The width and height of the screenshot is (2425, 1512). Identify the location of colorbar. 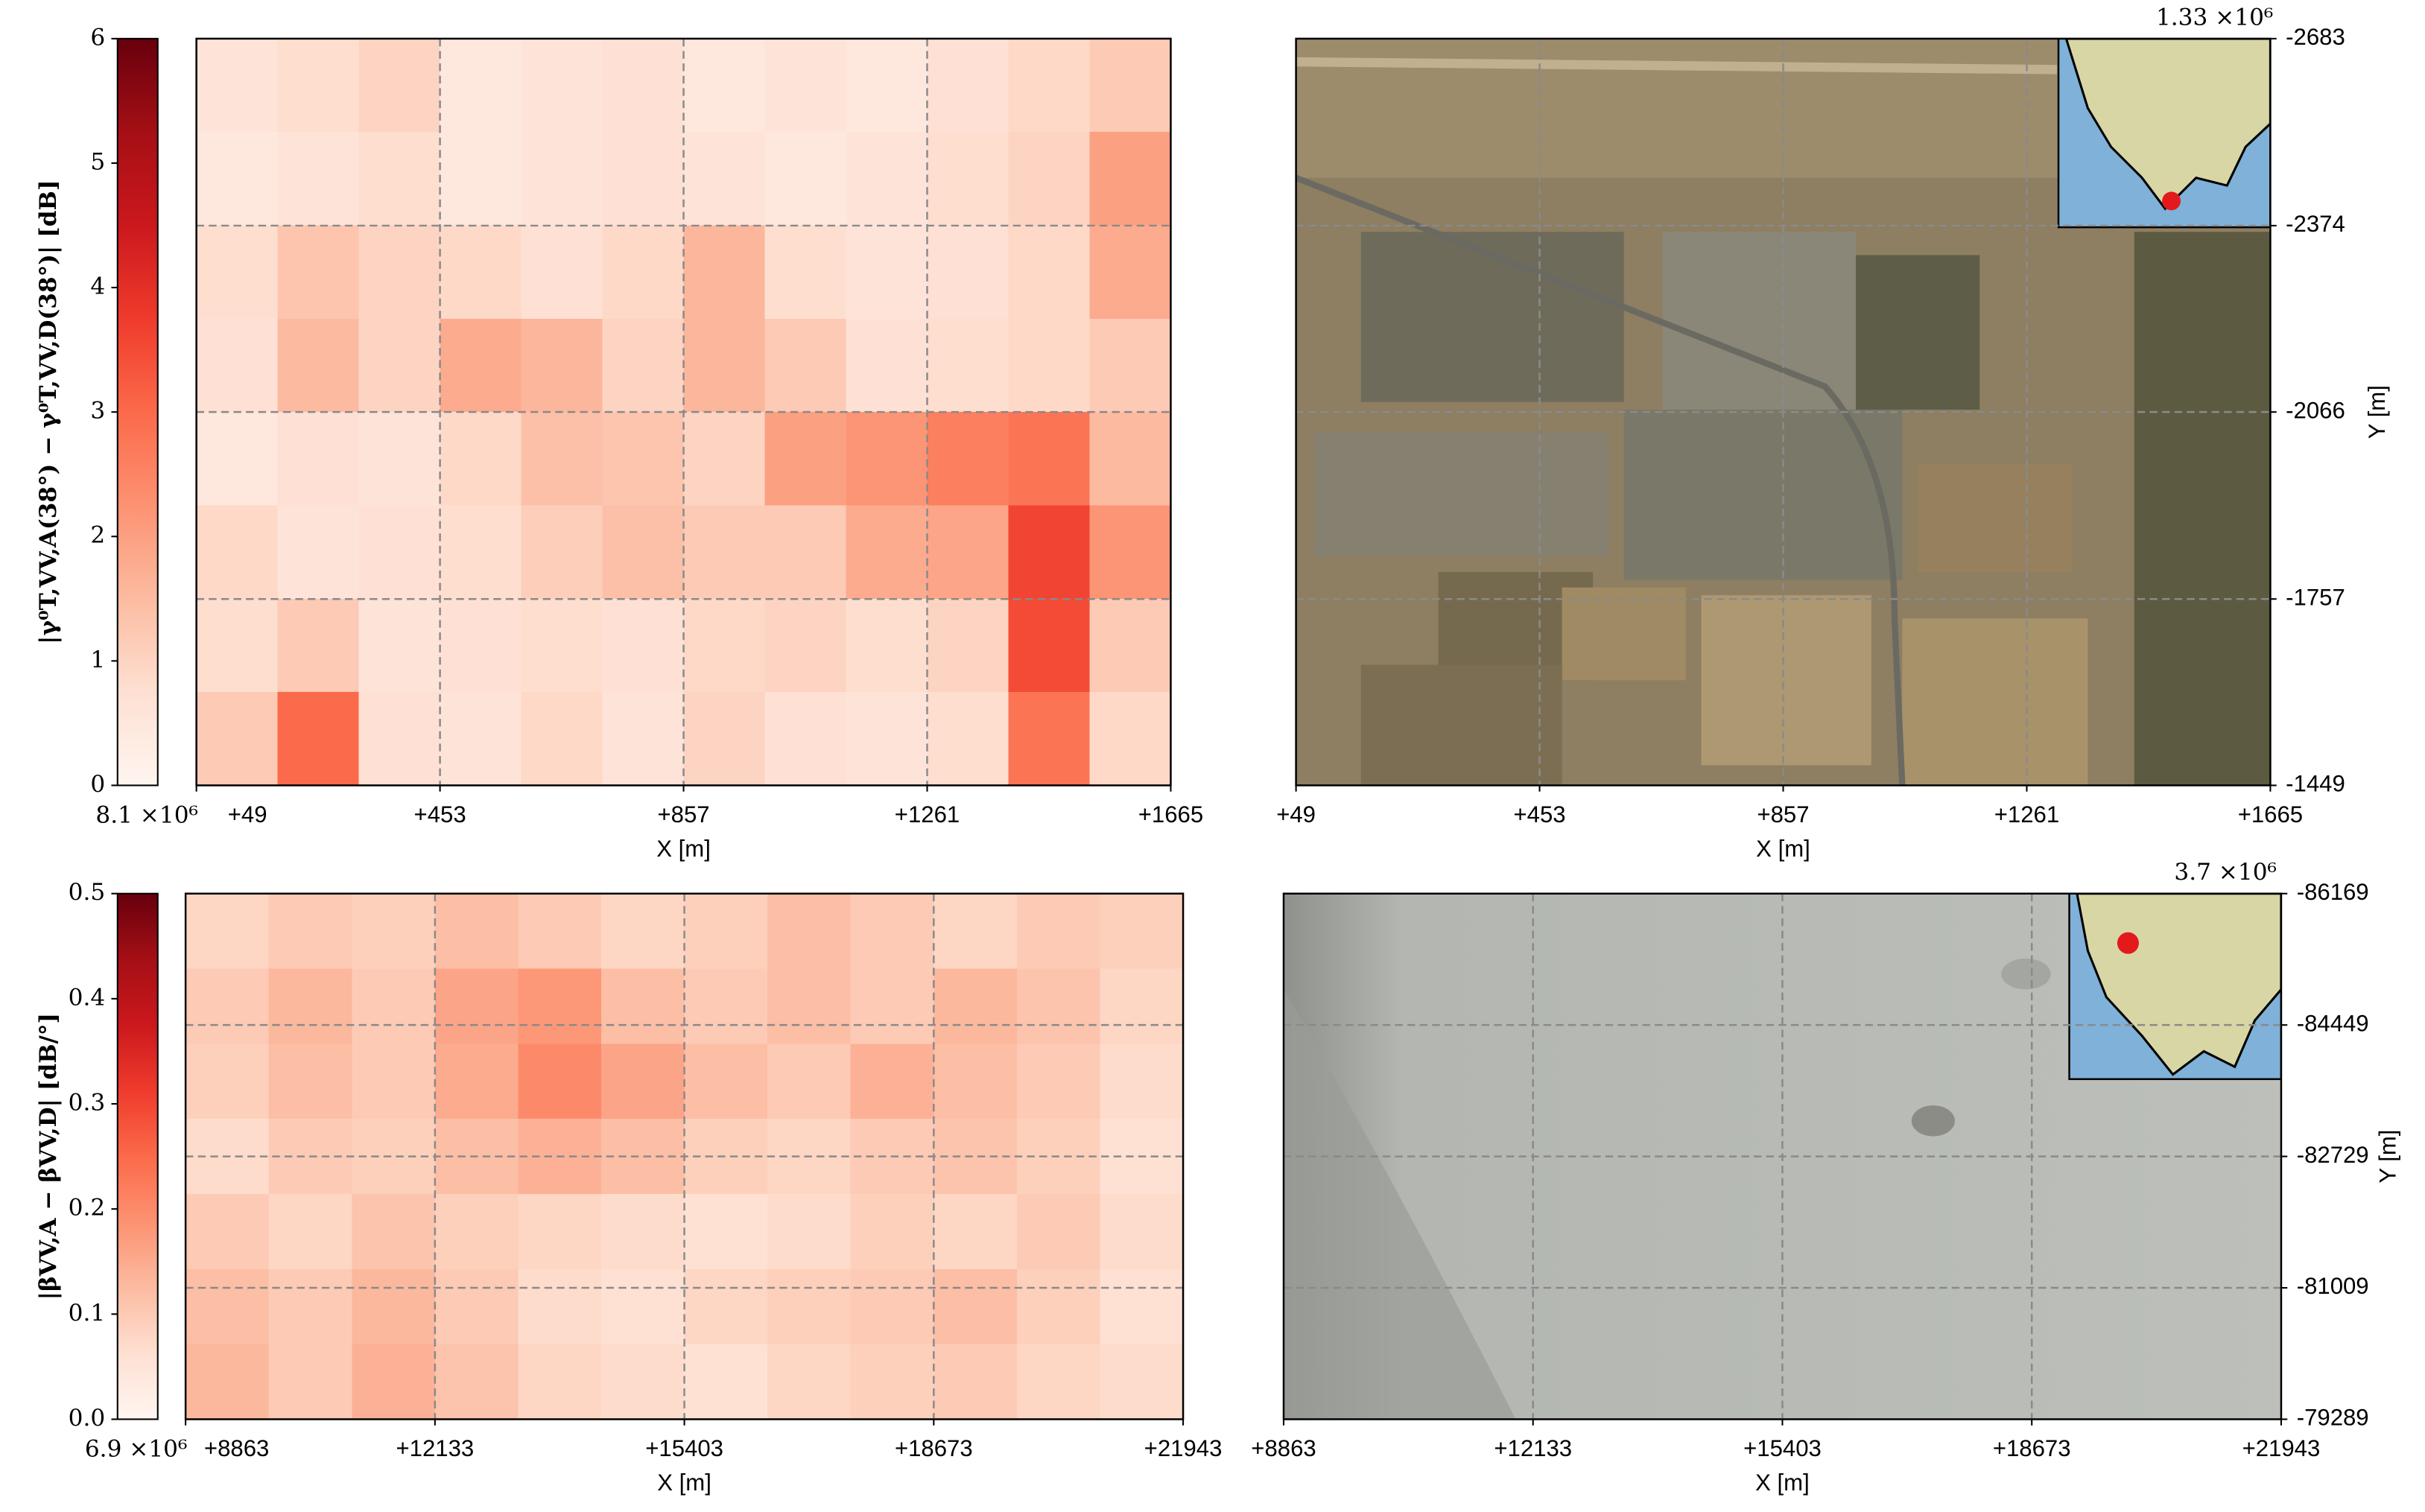
(137, 1156).